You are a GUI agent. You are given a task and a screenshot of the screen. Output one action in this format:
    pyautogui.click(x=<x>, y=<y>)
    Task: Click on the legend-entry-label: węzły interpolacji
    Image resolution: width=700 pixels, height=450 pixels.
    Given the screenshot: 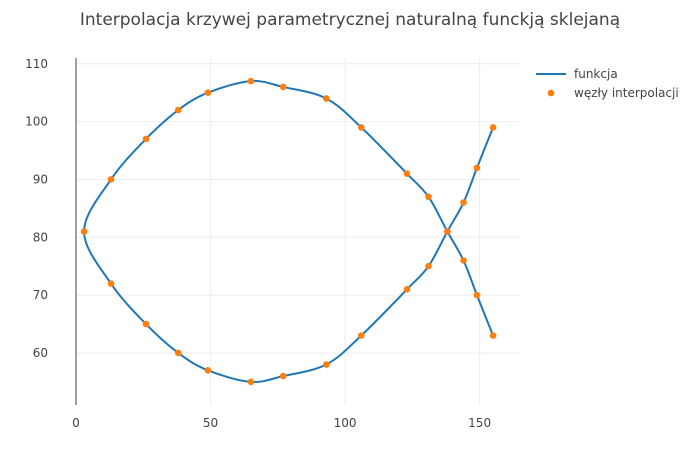 What is the action you would take?
    pyautogui.click(x=626, y=93)
    